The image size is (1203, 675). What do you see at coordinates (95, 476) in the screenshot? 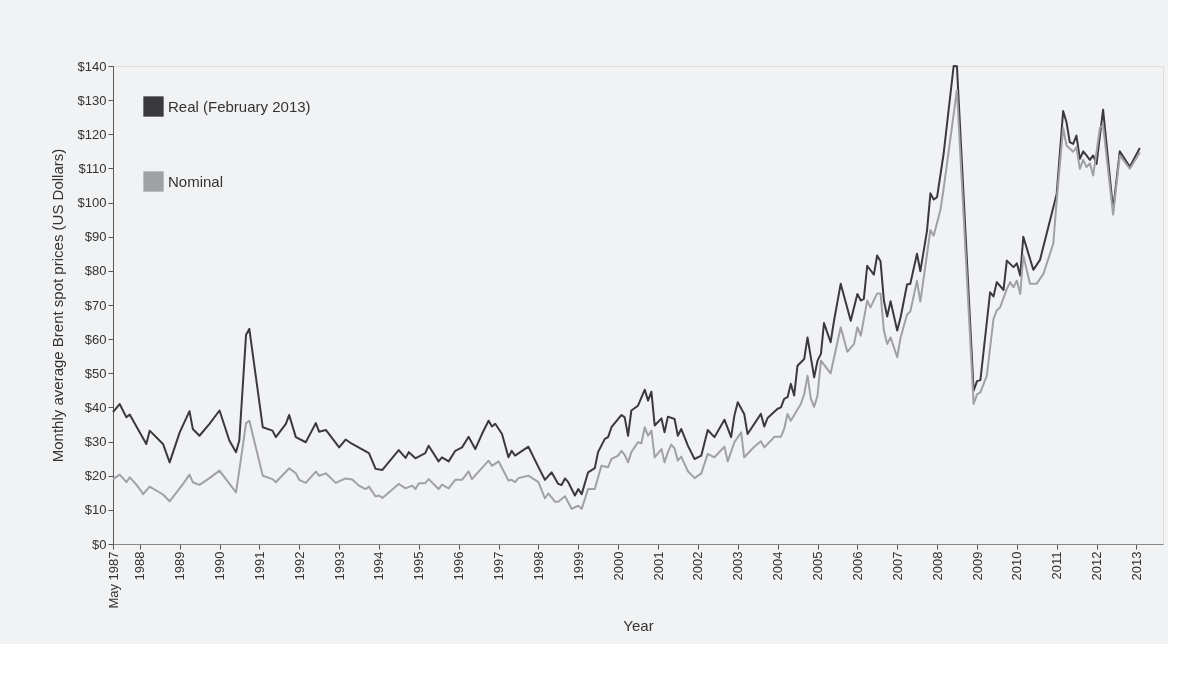
I see `y-tick-label: $20` at bounding box center [95, 476].